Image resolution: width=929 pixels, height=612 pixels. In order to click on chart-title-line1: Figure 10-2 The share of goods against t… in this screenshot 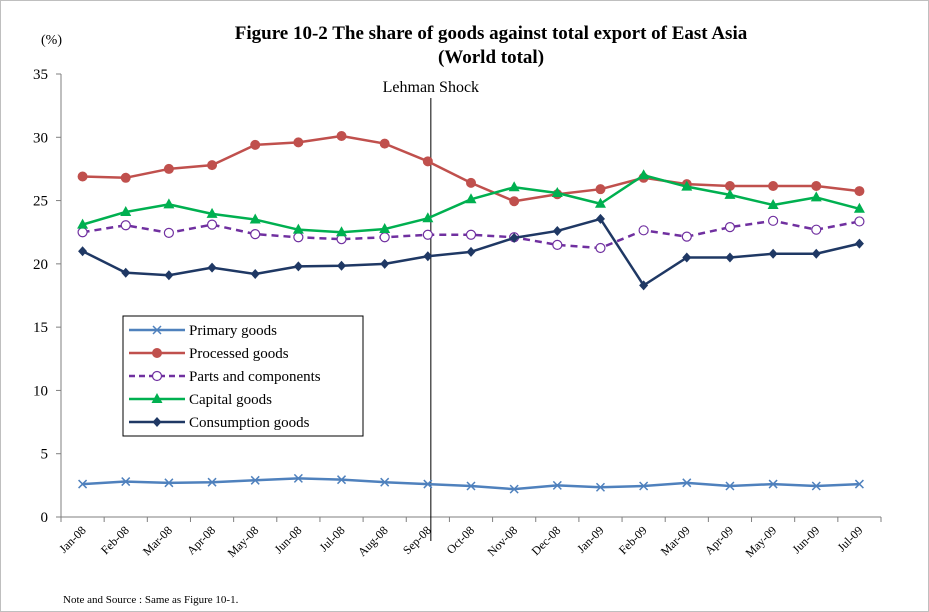, I will do `click(491, 33)`.